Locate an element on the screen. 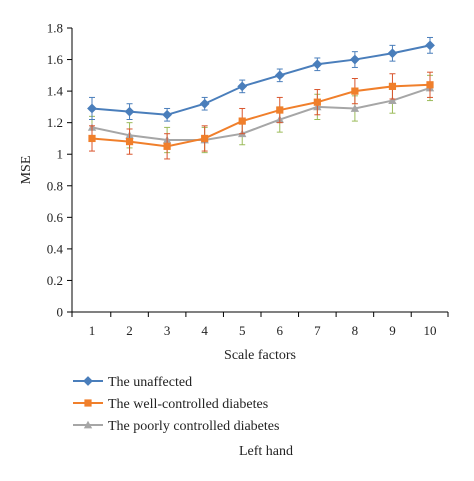 Image resolution: width=474 pixels, height=481 pixels. legend-label: The poorly controlled diabetes is located at coordinates (193, 426).